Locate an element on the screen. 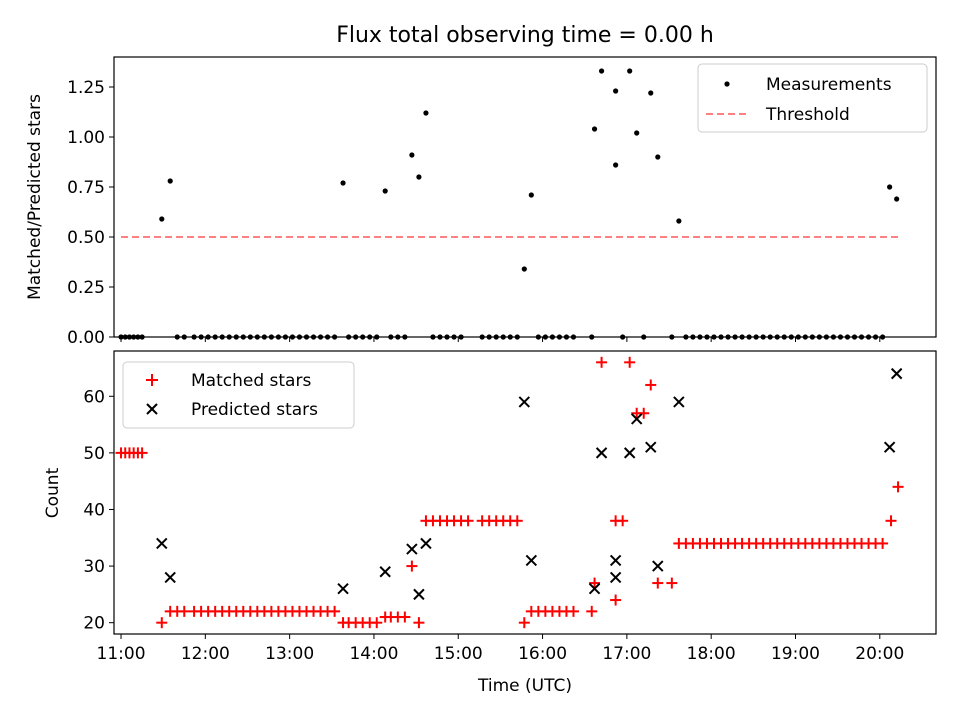 Image resolution: width=960 pixels, height=720 pixels. top-y-axis-label: Matched/Predicted stars is located at coordinates (35, 197).